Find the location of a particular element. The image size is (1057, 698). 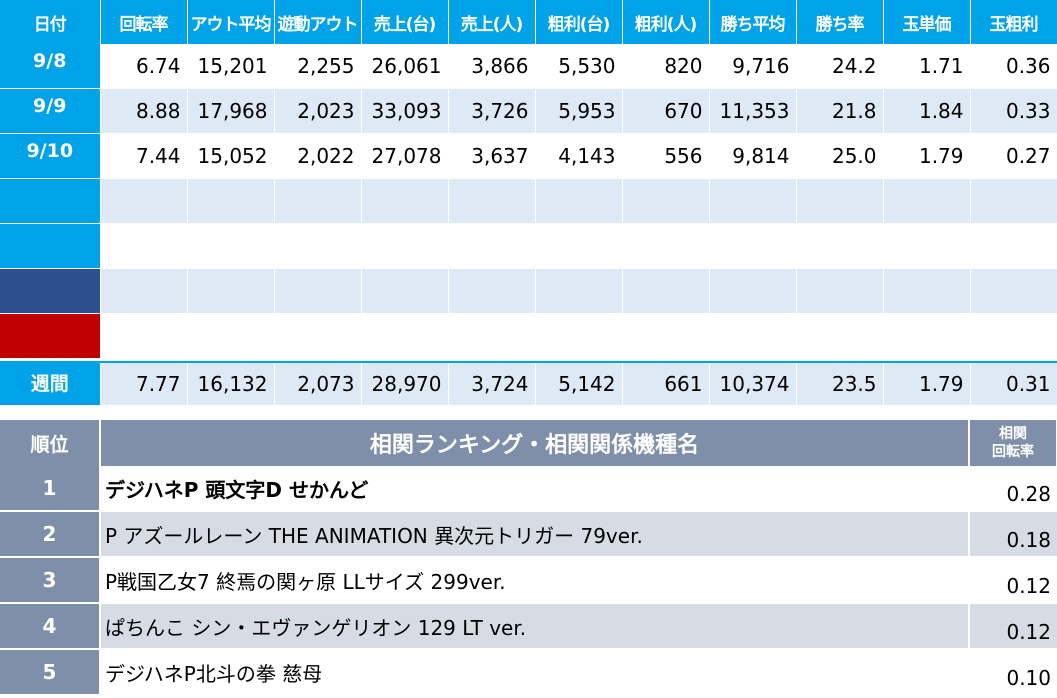

weekly-label: 週間 is located at coordinates (50, 383).